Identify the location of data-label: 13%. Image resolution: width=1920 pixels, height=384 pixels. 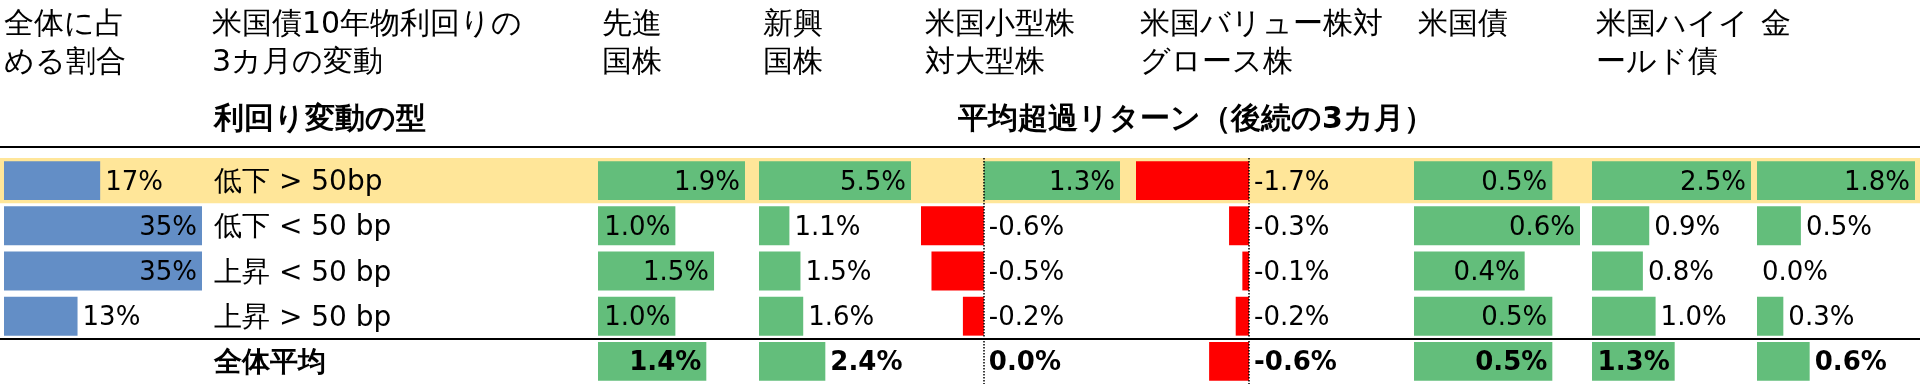
(111, 316).